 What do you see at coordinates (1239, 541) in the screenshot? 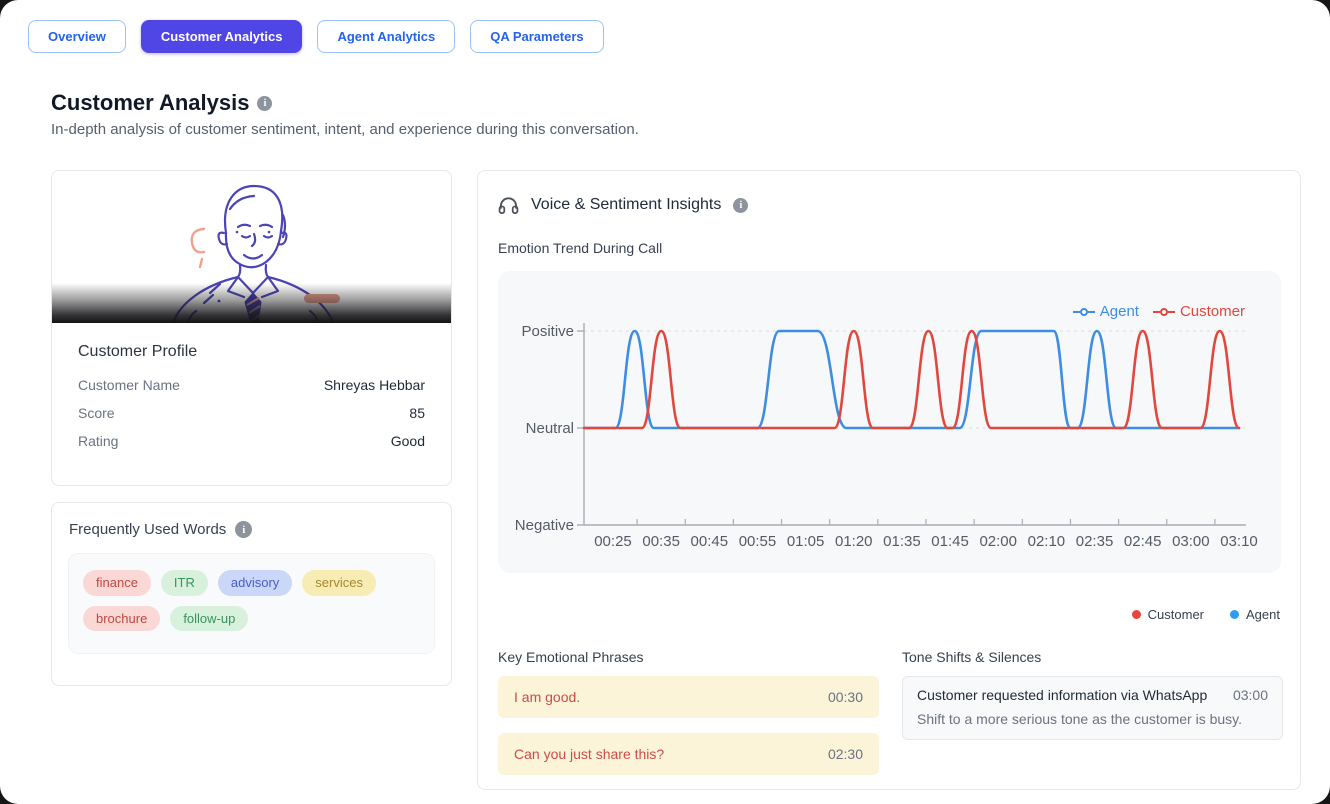
I see `svg-text: 03:10` at bounding box center [1239, 541].